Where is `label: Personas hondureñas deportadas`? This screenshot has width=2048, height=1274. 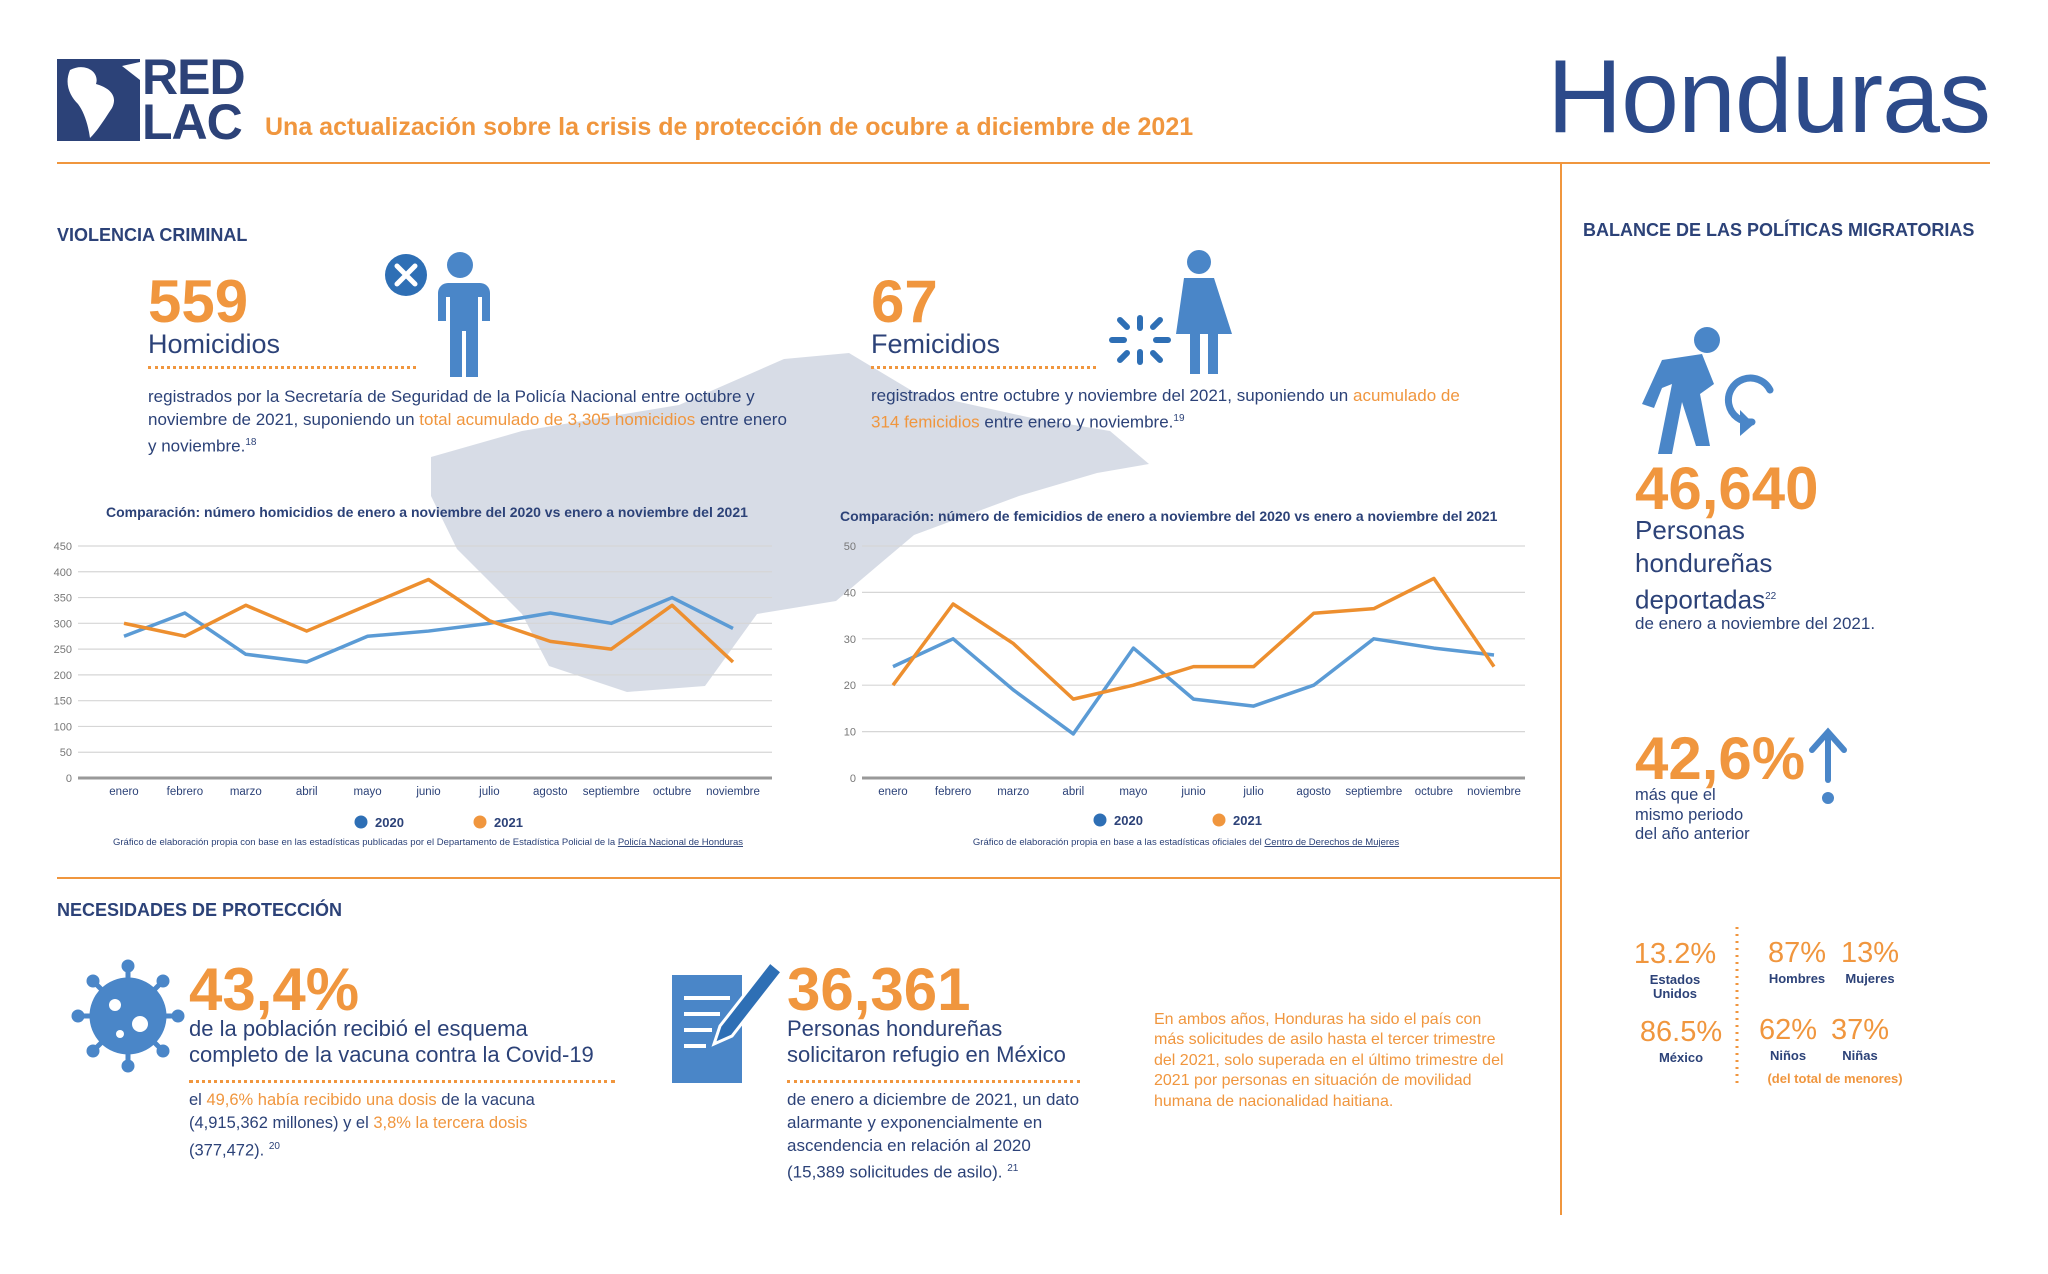 label: Personas hondureñas deportadas is located at coordinates (1704, 565).